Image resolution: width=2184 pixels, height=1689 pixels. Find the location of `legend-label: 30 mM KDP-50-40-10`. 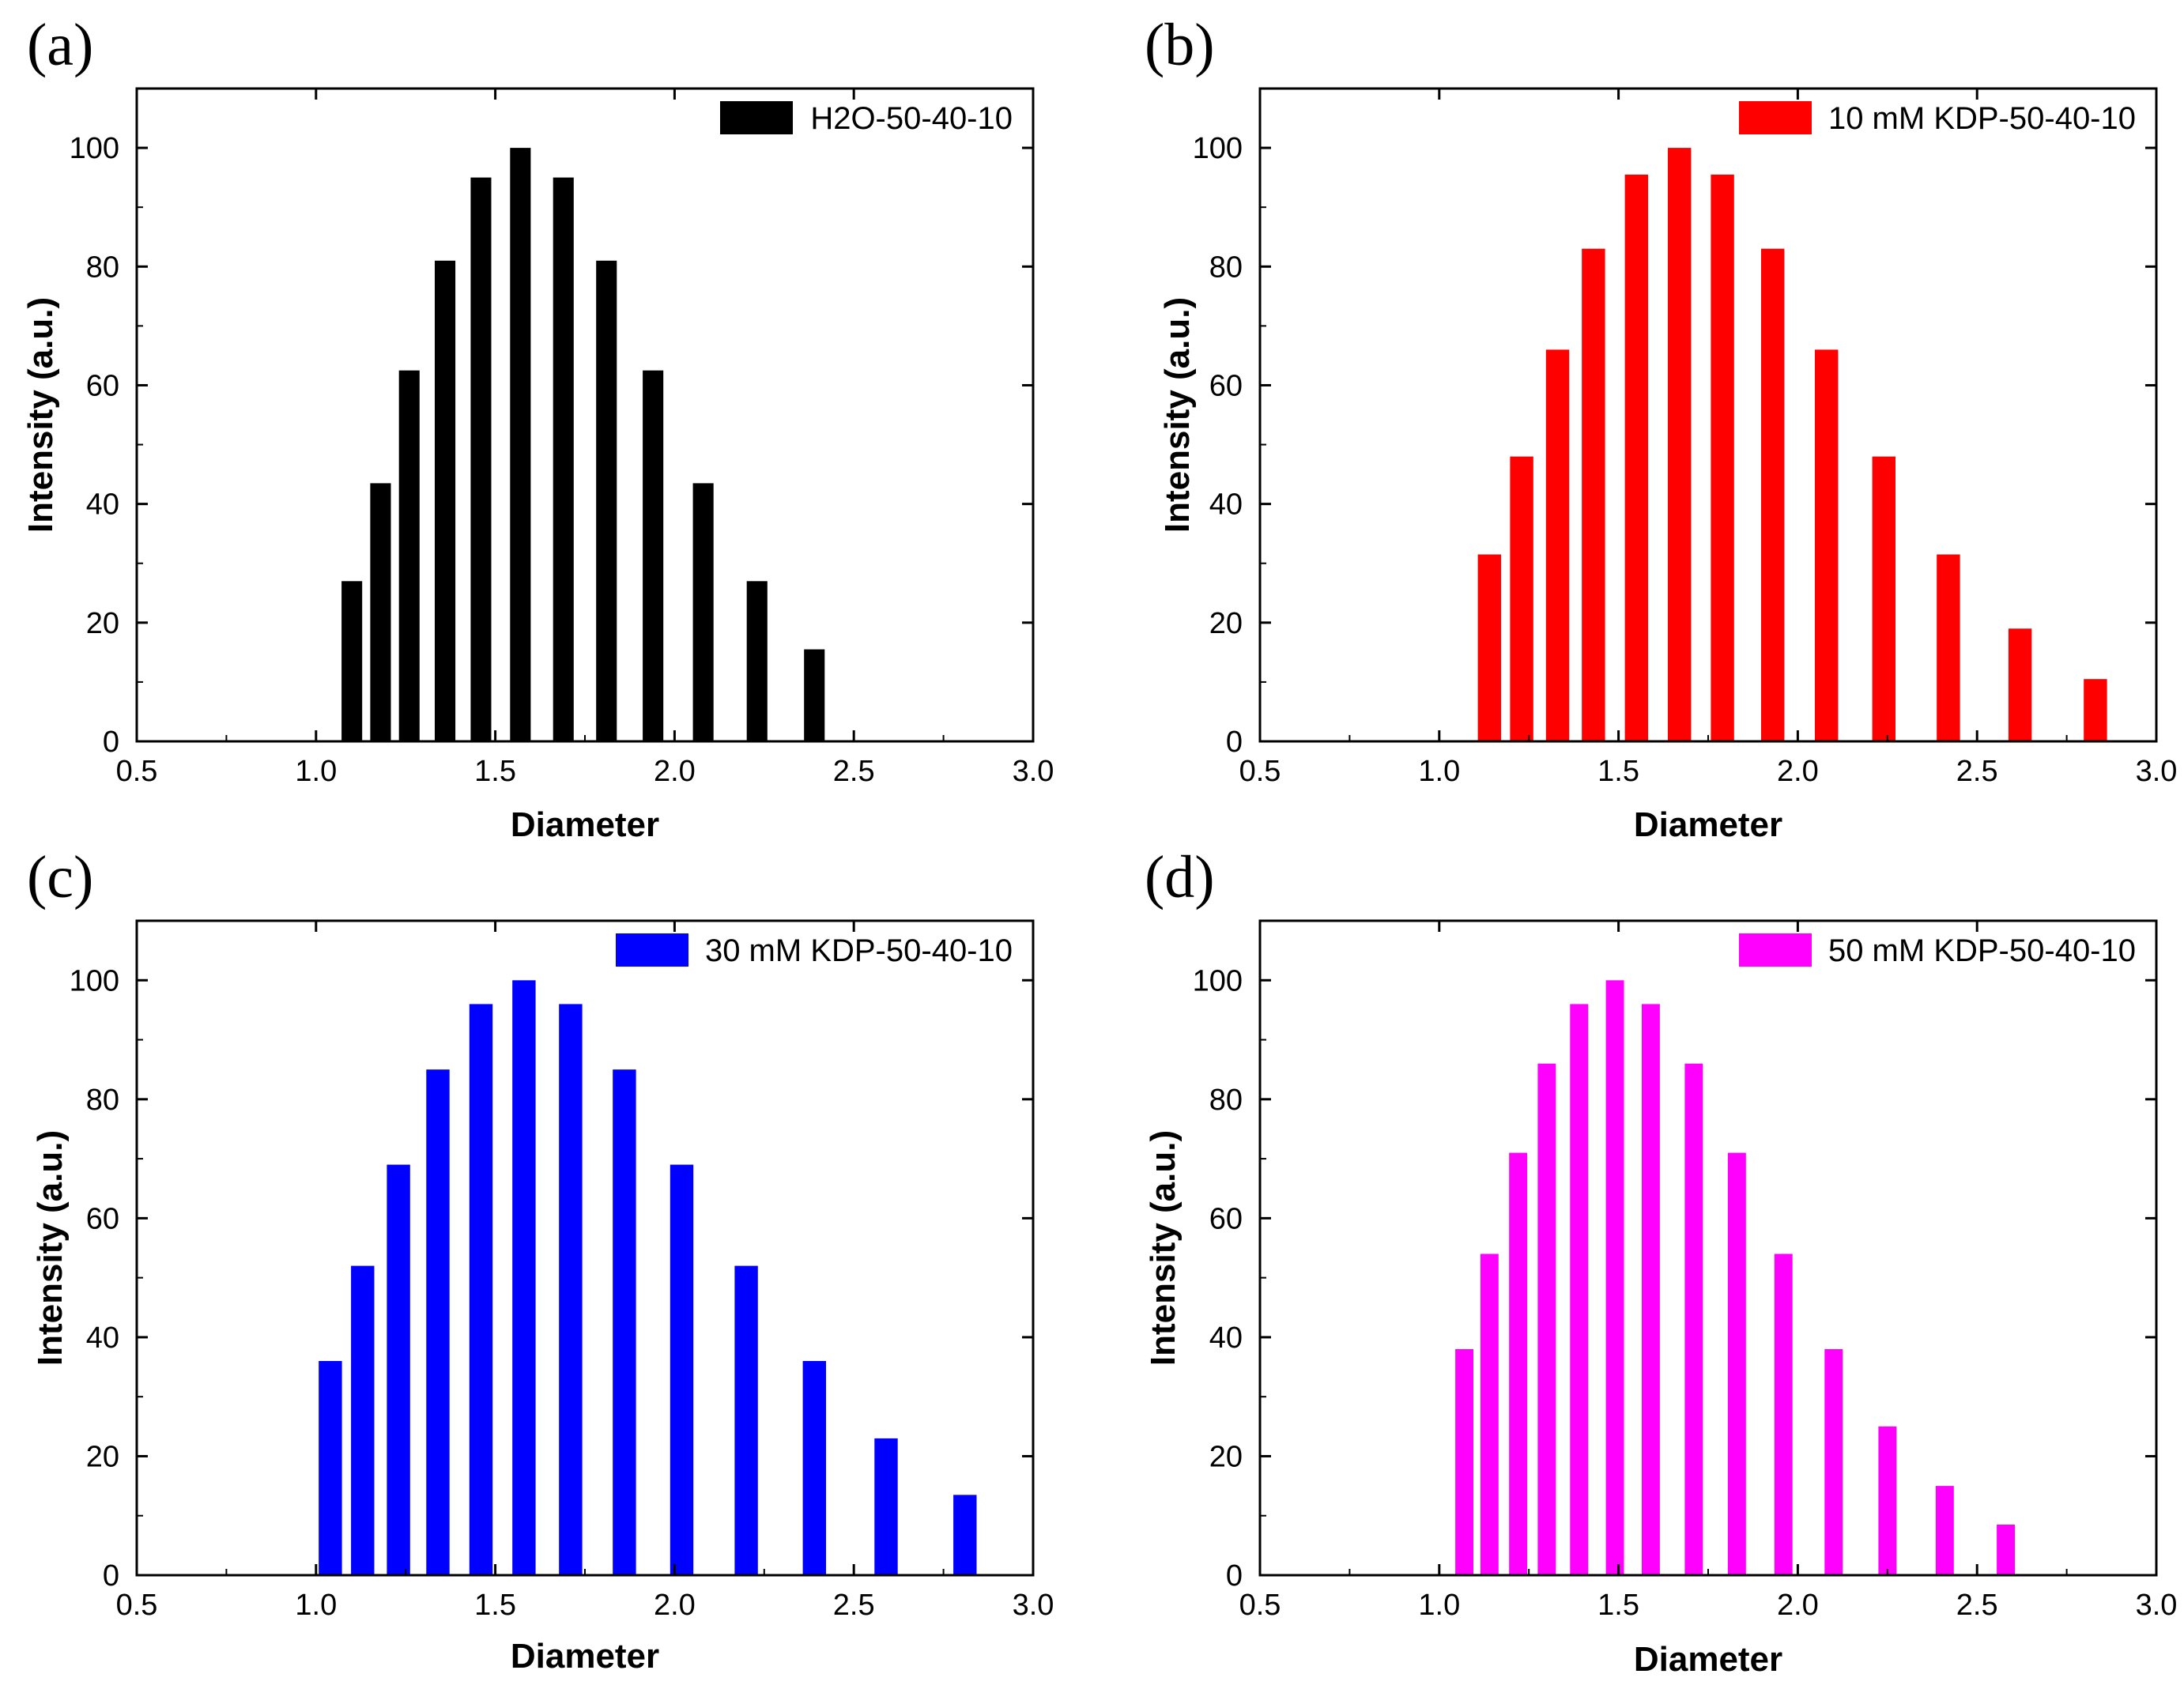

legend-label: 30 mM KDP-50-40-10 is located at coordinates (859, 951).